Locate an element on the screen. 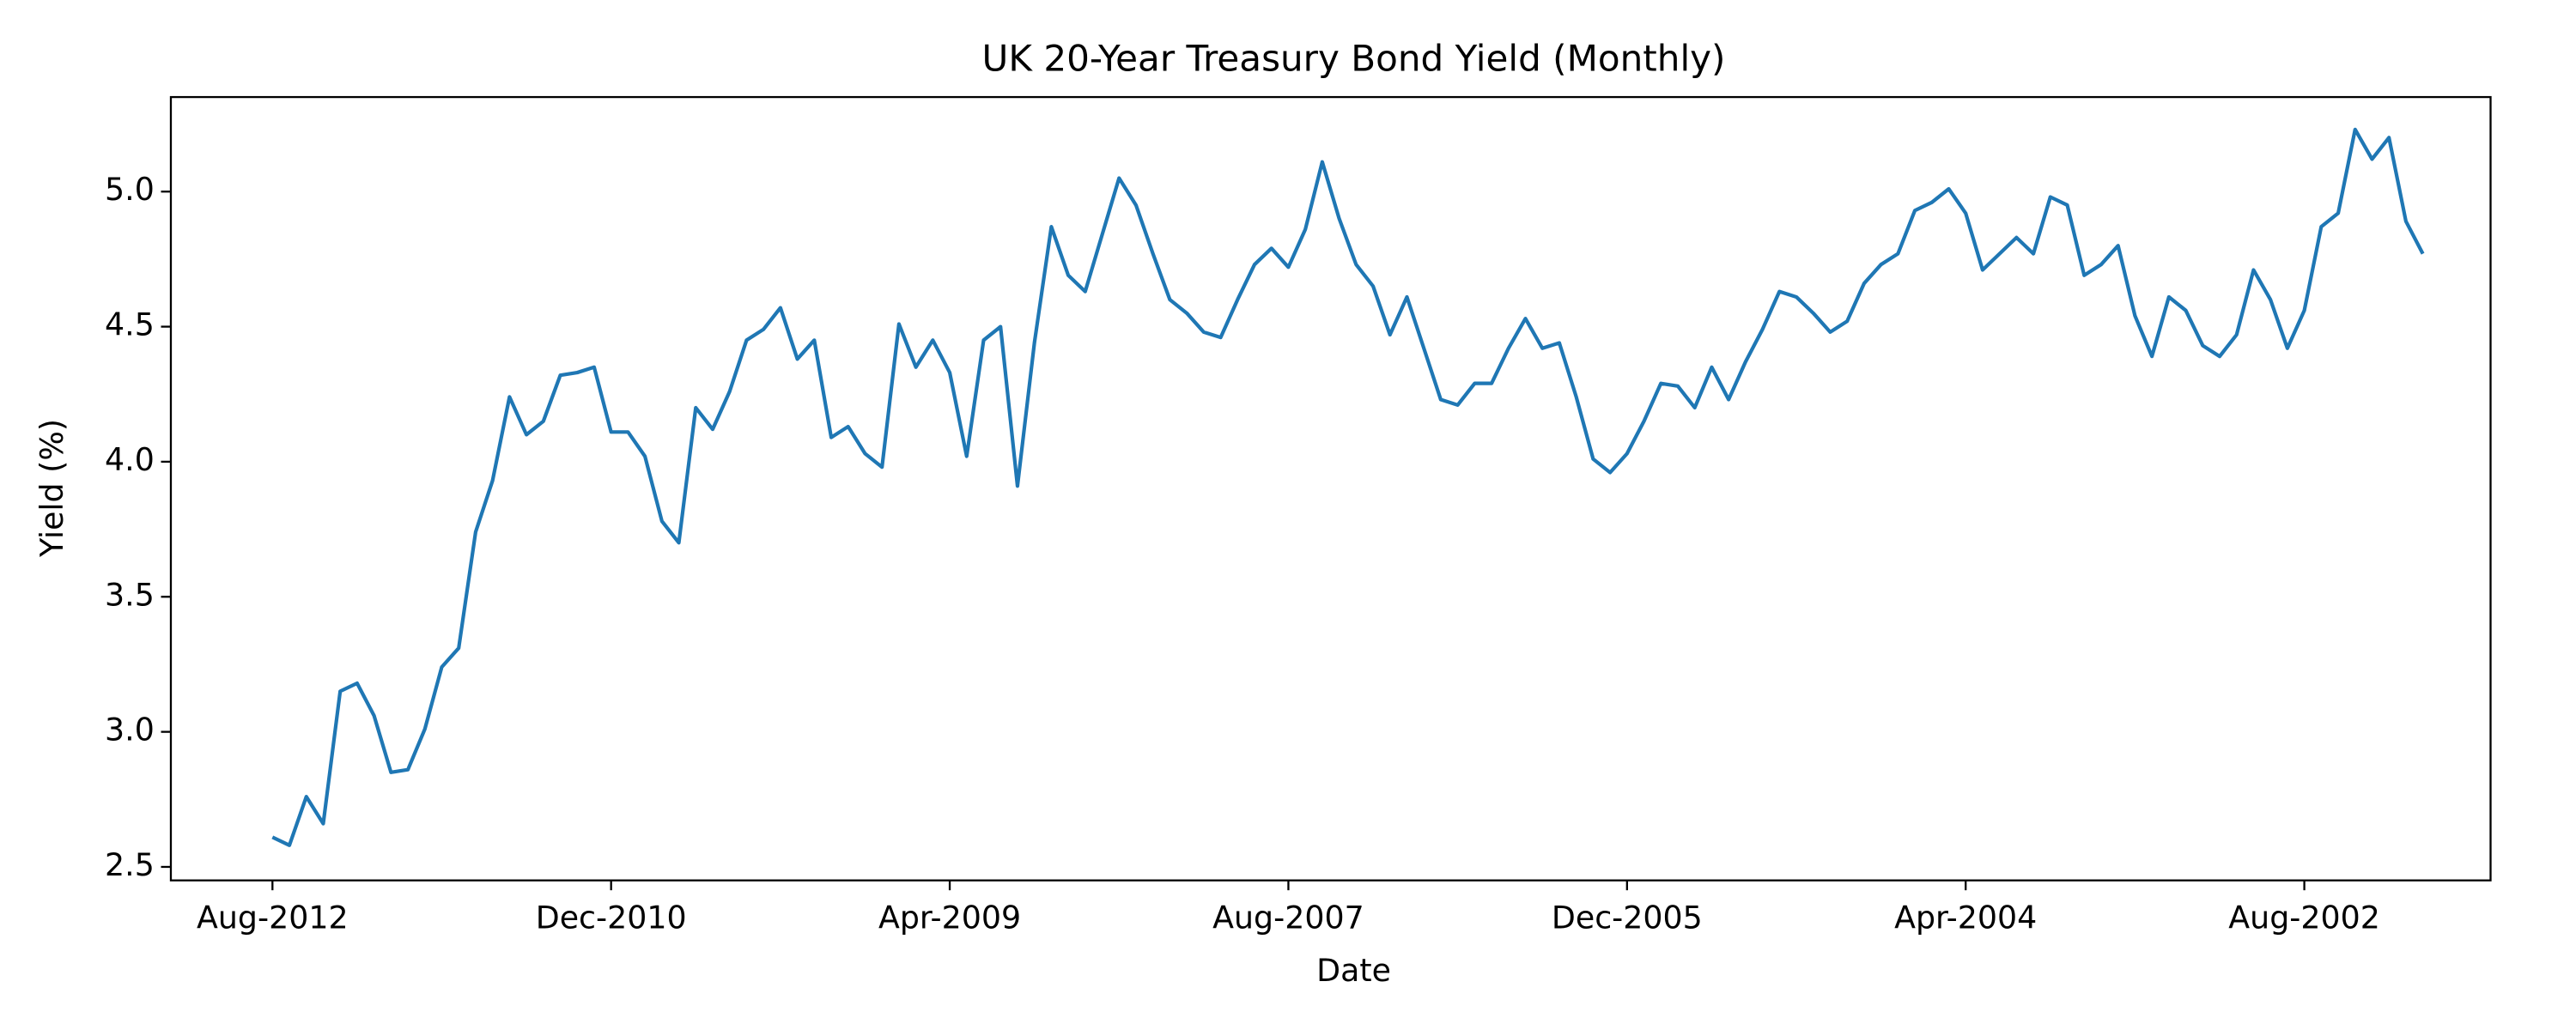 Image resolution: width=2576 pixels, height=1030 pixels. y-tick-label: 4.5 is located at coordinates (130, 324).